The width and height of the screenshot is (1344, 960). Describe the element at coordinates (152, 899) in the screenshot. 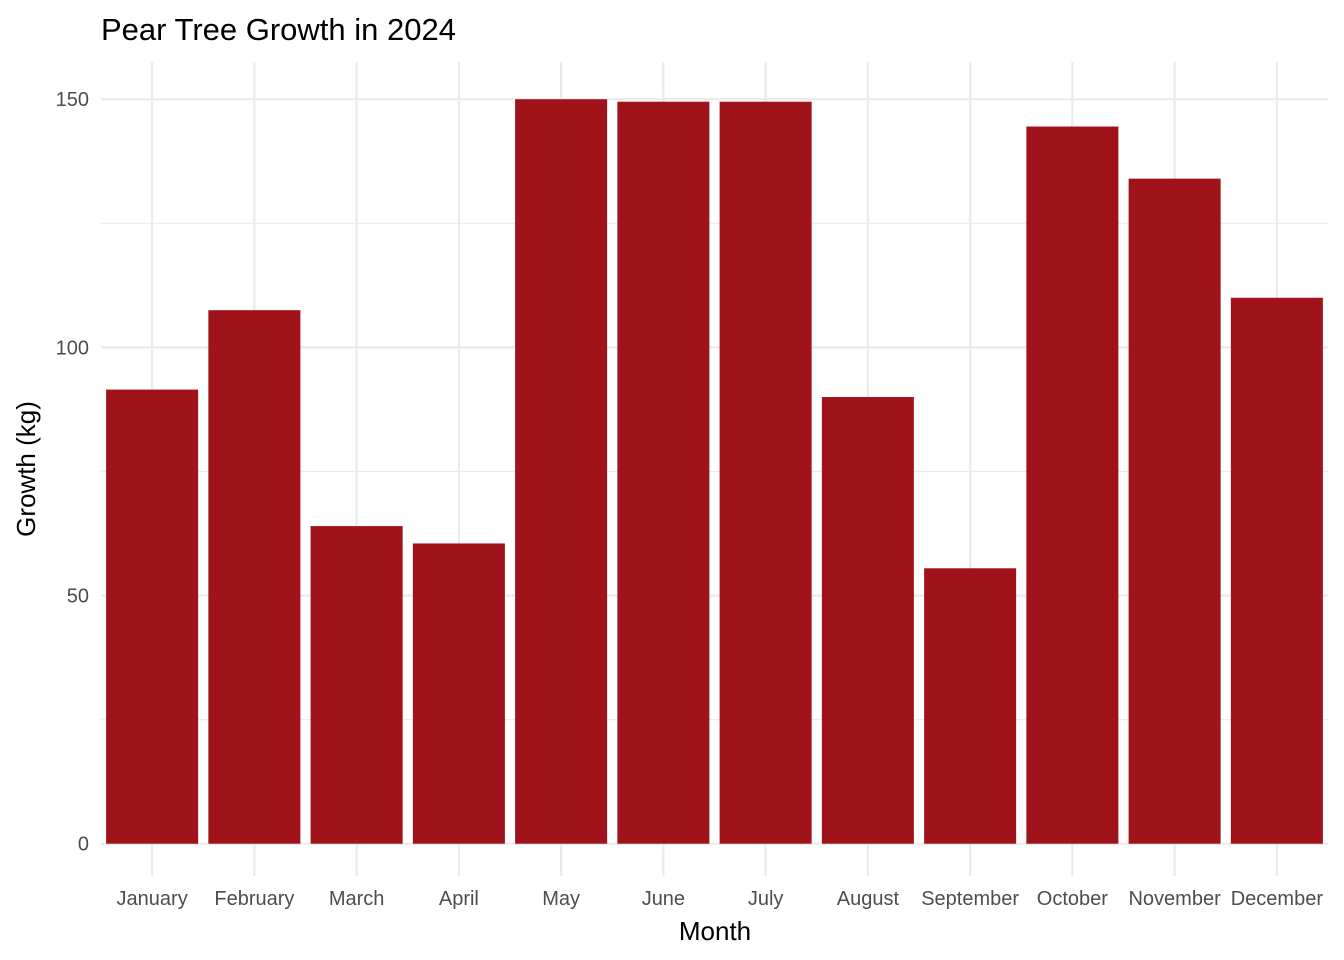

I see `x-tick-label: January` at that location.